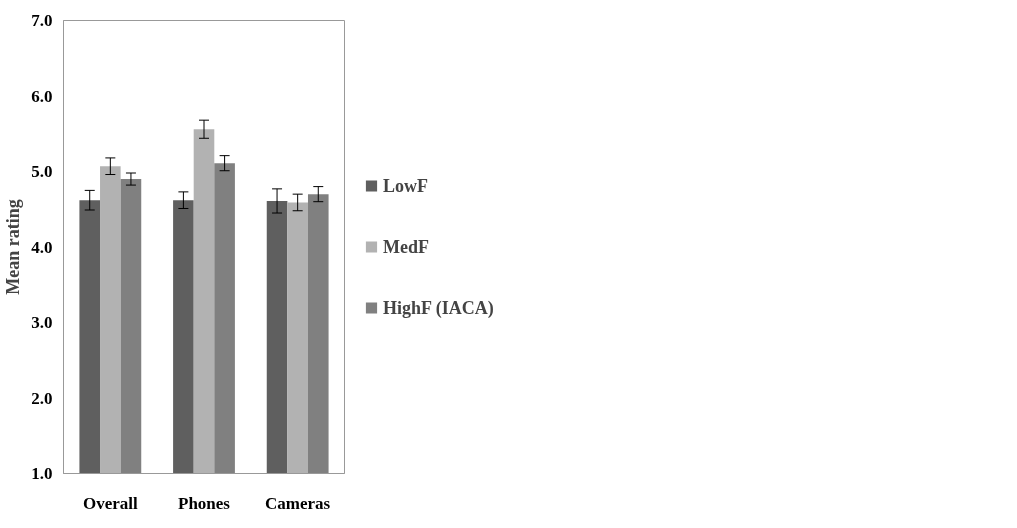 This screenshot has width=1017, height=528. What do you see at coordinates (42, 473) in the screenshot?
I see `y-tick-label: 1.0` at bounding box center [42, 473].